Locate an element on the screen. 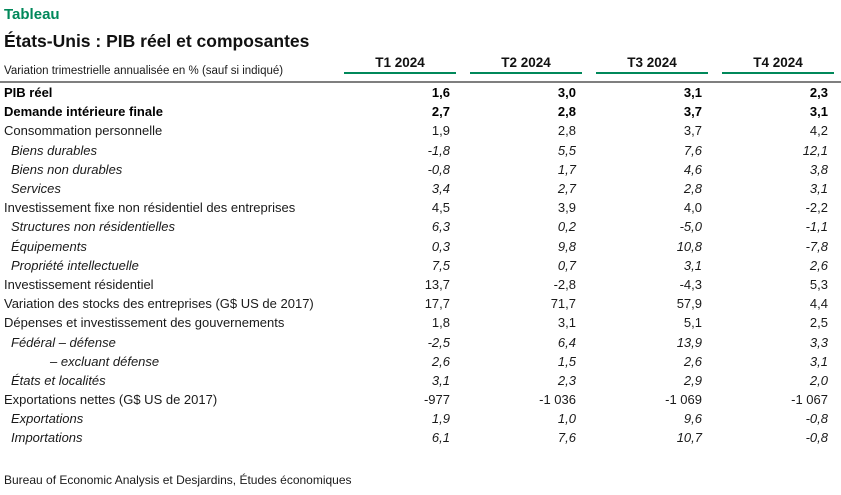  cell-value: 3,0 is located at coordinates (566, 93).